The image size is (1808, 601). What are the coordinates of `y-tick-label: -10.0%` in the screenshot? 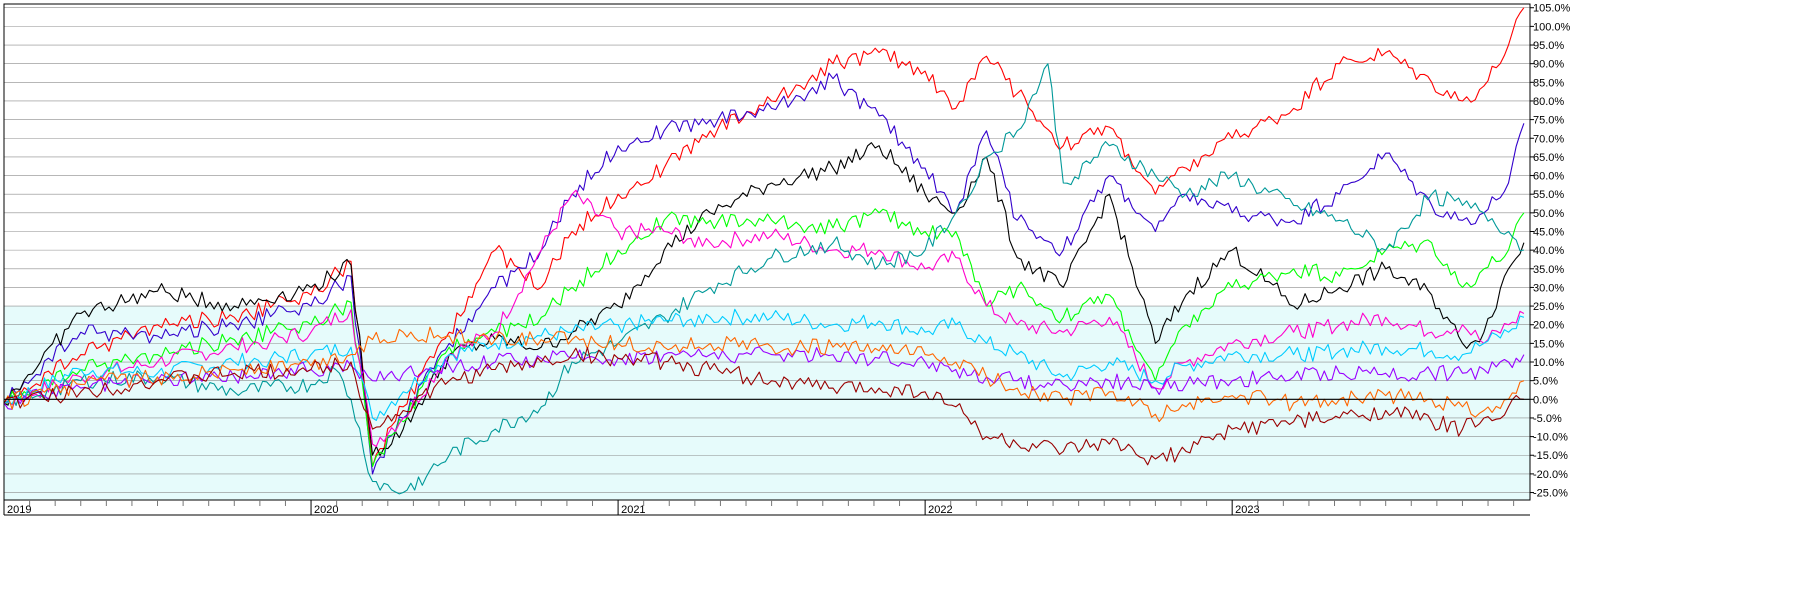 It's located at (1550, 438).